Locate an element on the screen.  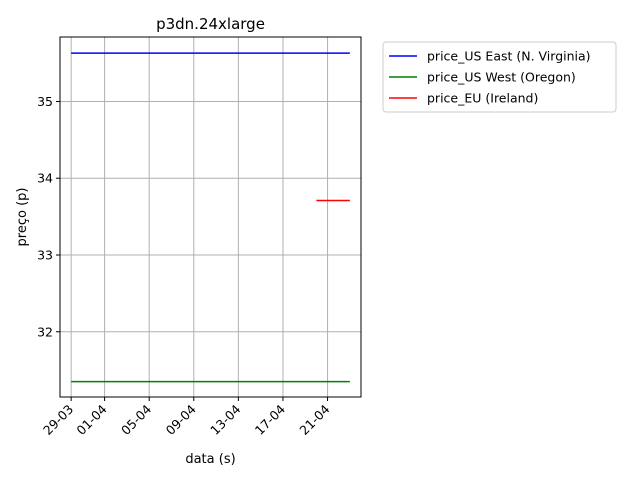
y-tick-label: 32 is located at coordinates (45, 331).